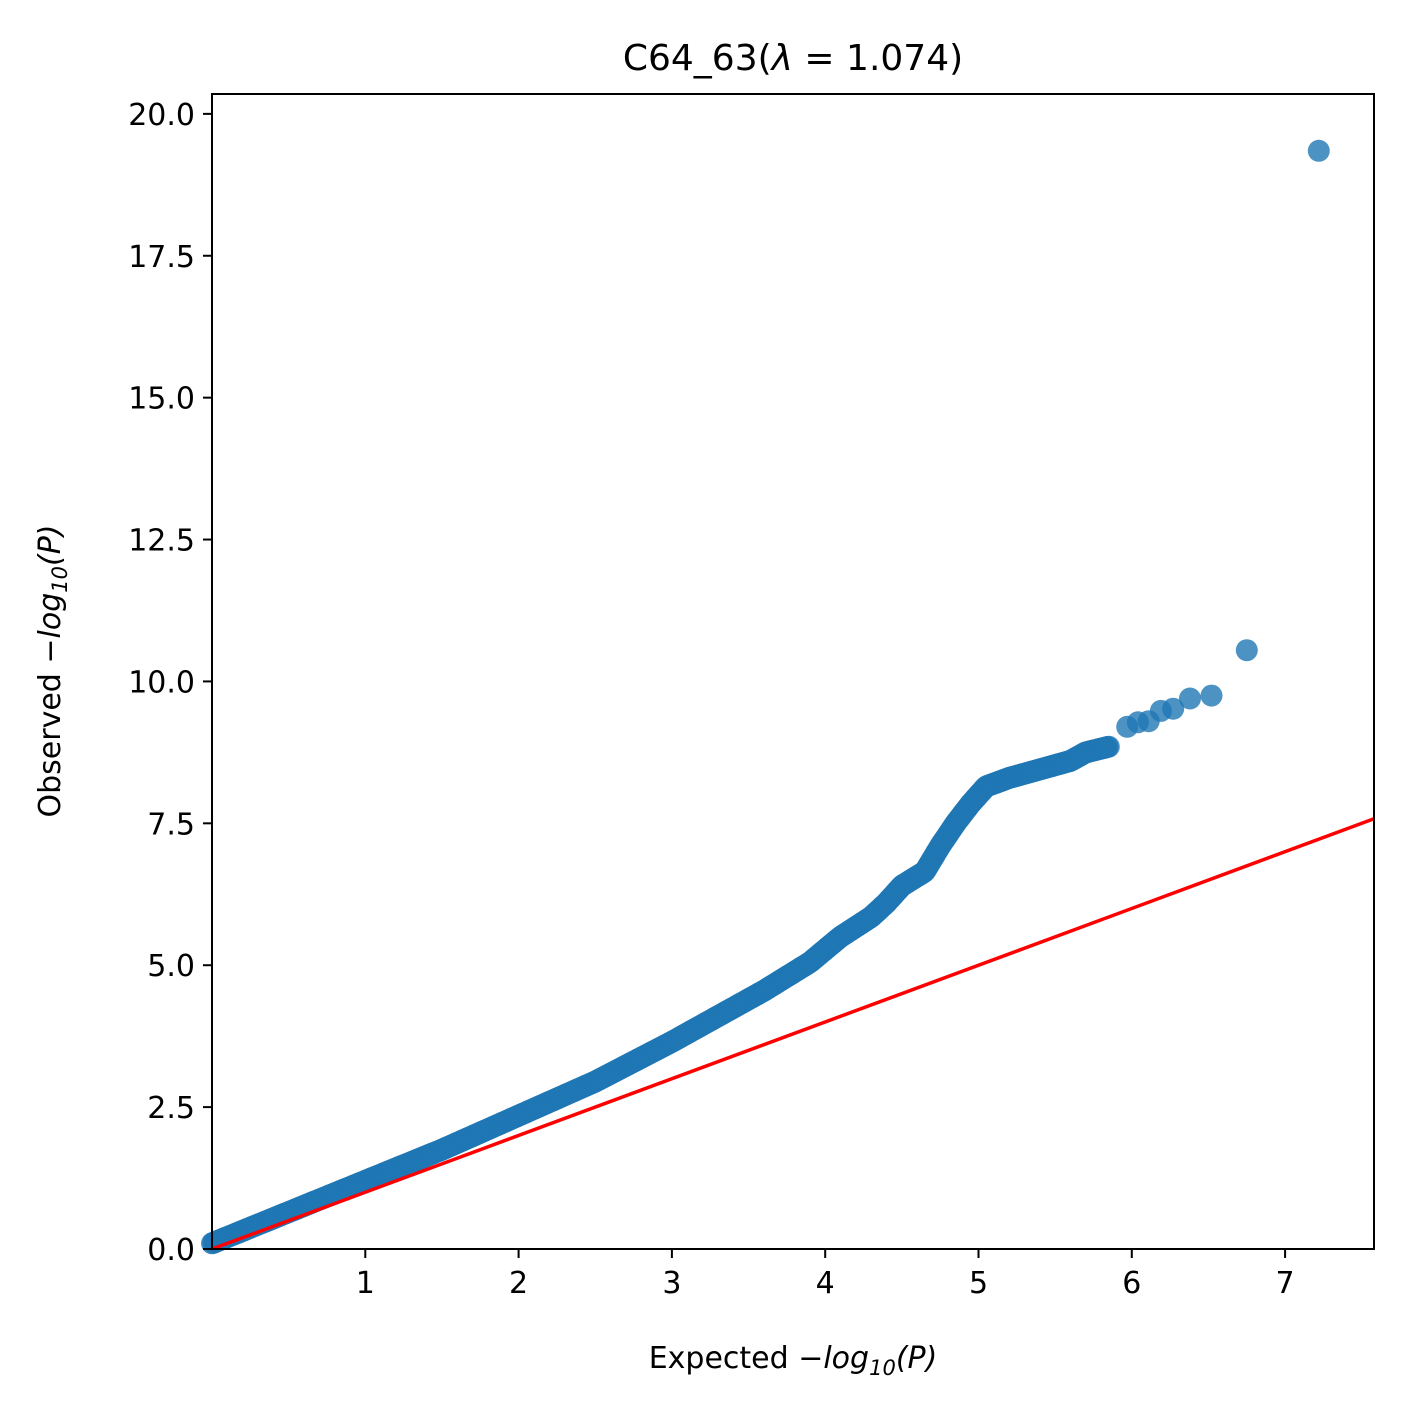 This screenshot has height=1409, width=1404. I want to click on x-tick-label: 4, so click(825, 1283).